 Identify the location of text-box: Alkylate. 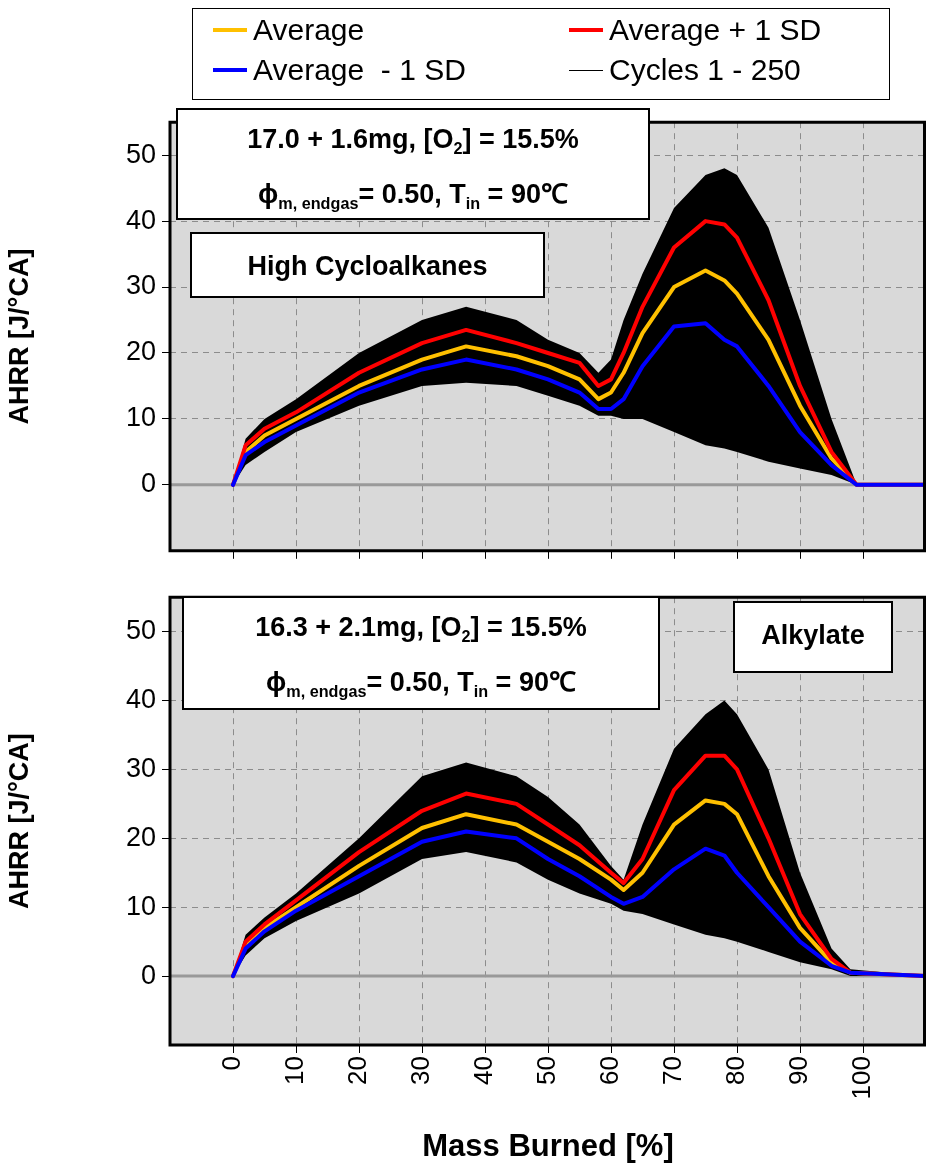
(813, 637).